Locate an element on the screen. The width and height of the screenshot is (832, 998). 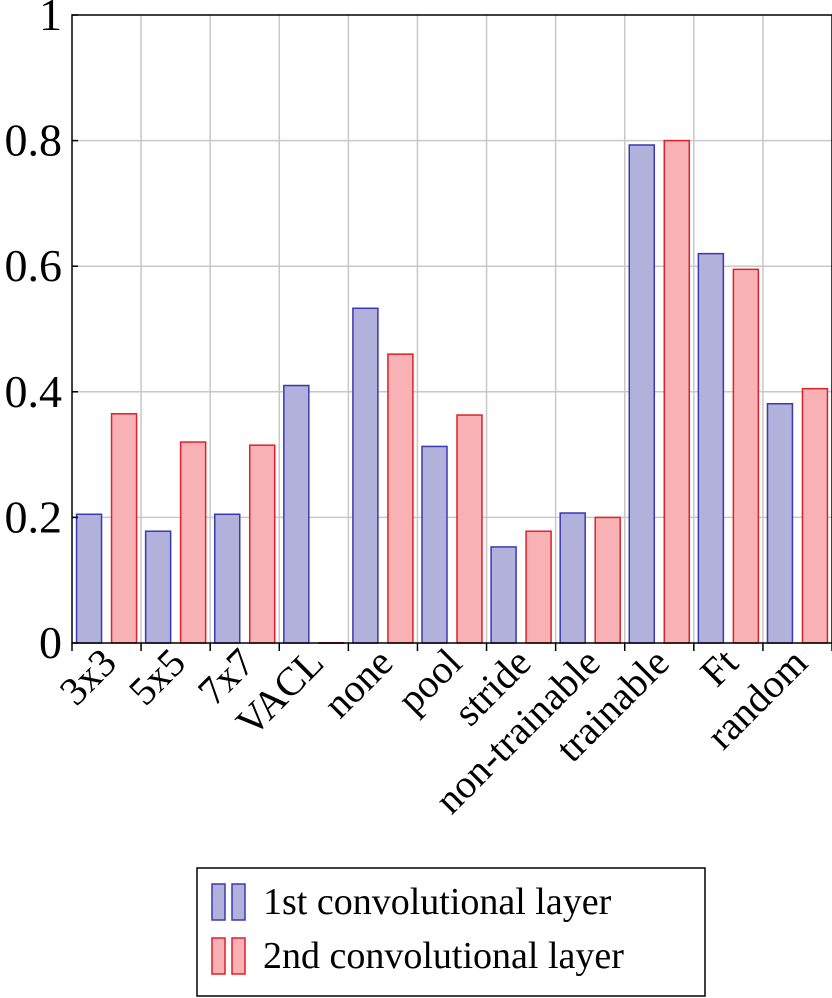
bar-series-1-random is located at coordinates (780, 523).